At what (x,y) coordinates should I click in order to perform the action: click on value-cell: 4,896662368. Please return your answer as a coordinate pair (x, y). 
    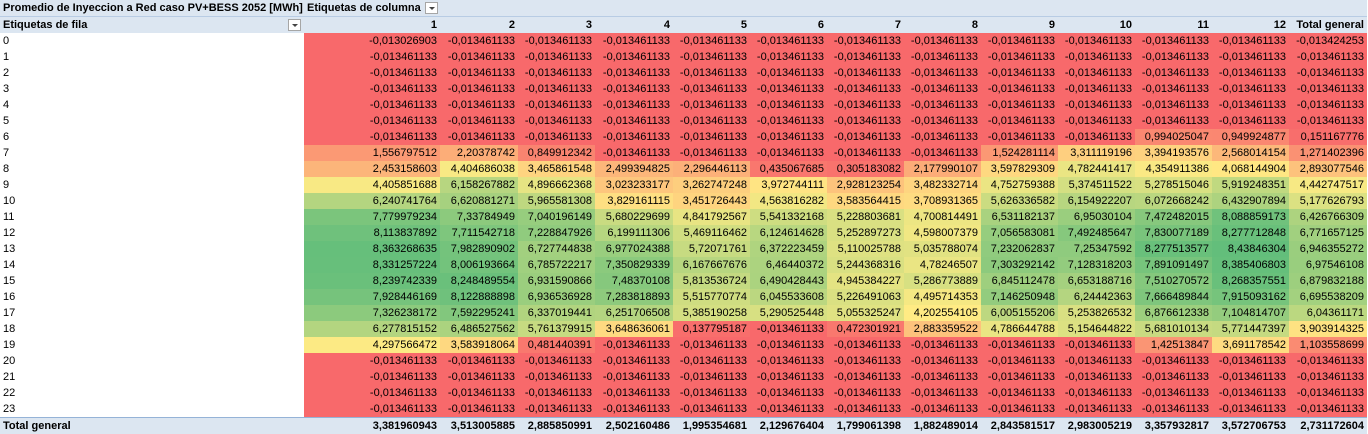
    Looking at the image, I should click on (556, 185).